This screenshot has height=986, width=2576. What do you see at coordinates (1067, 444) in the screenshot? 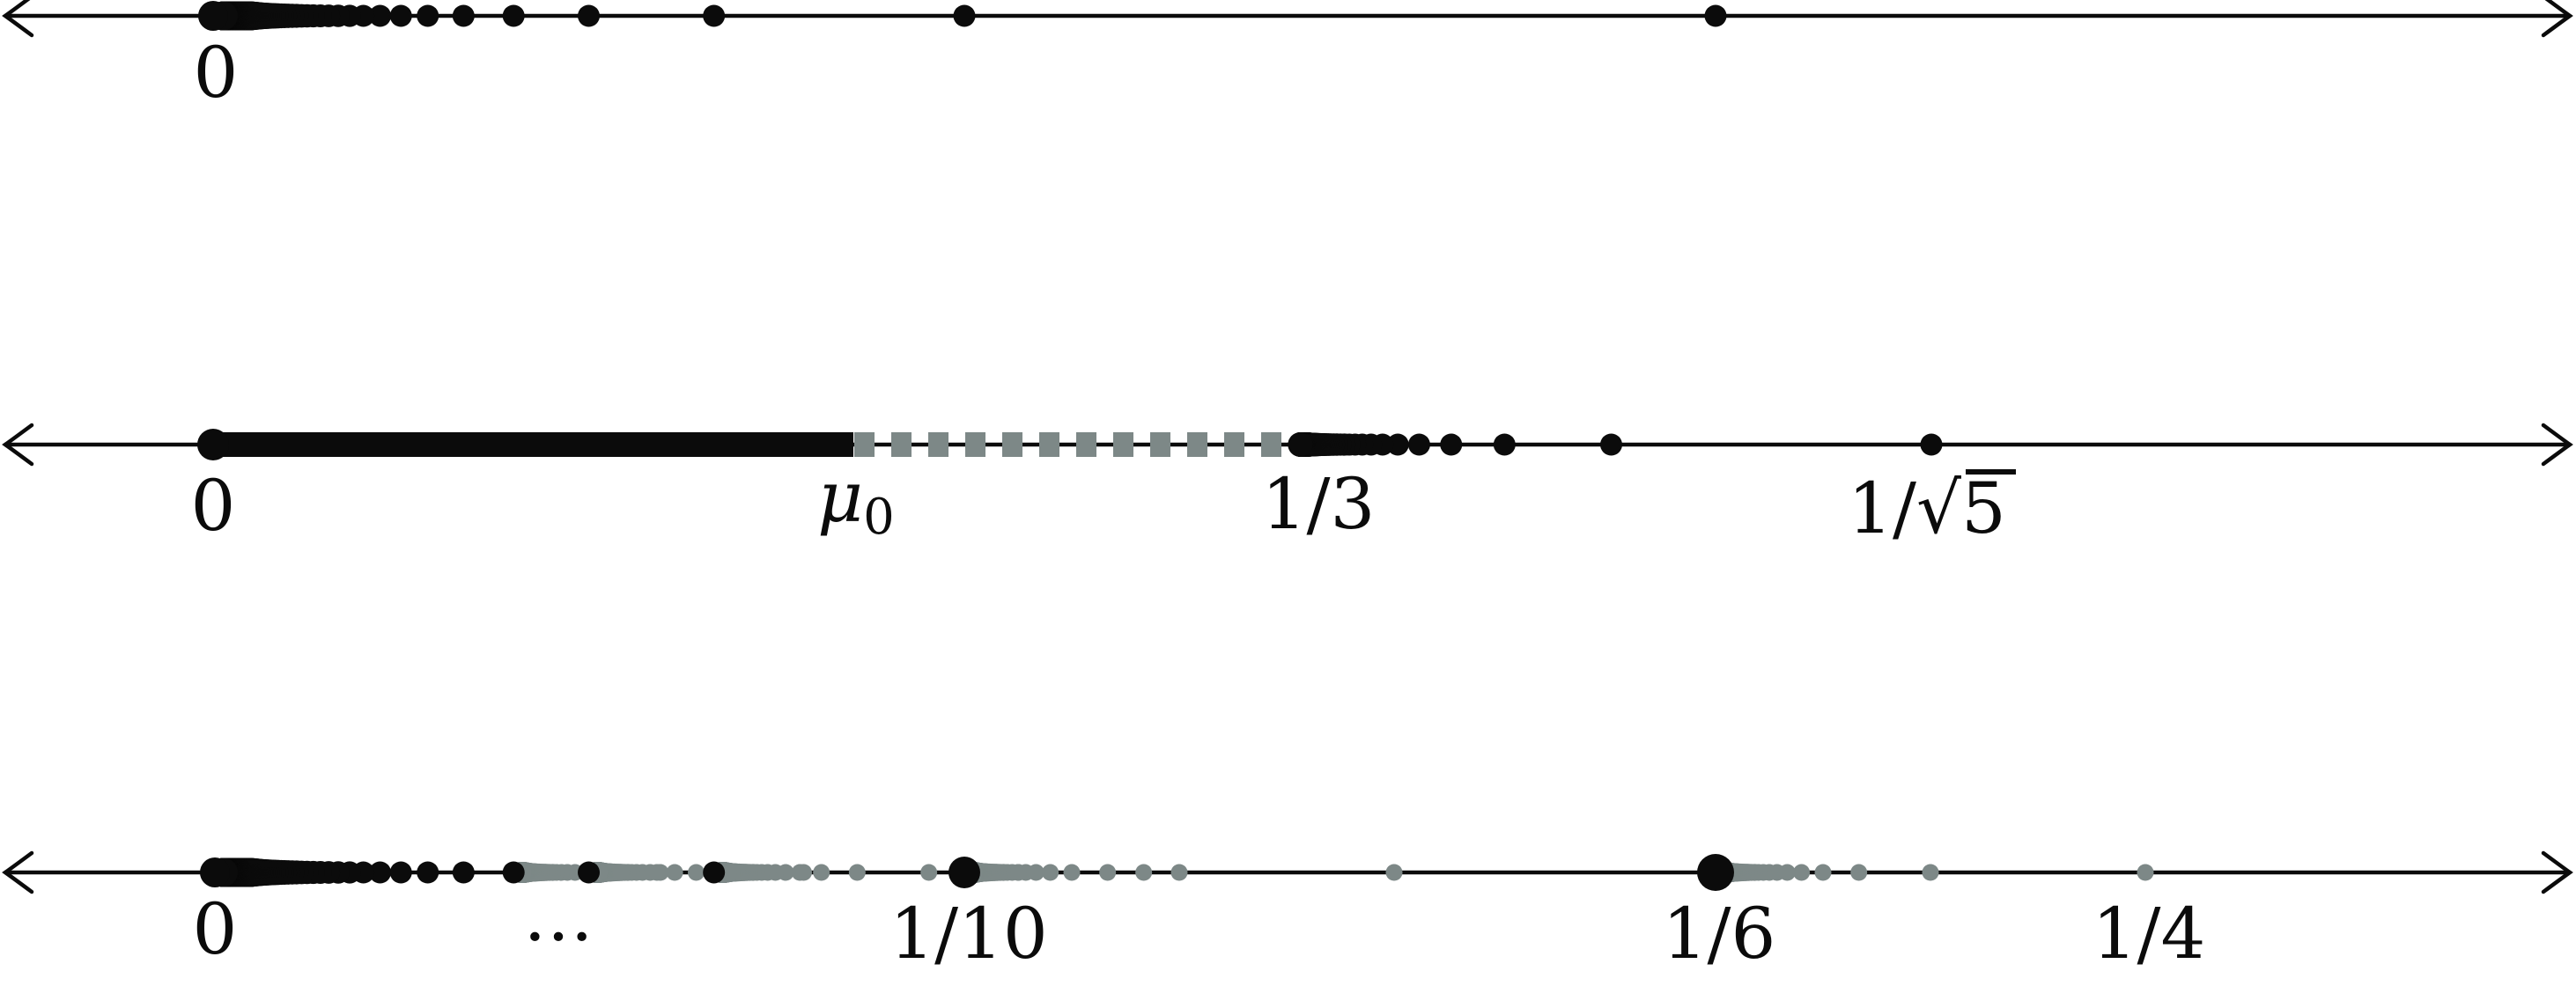
I see `dashed-interval` at bounding box center [1067, 444].